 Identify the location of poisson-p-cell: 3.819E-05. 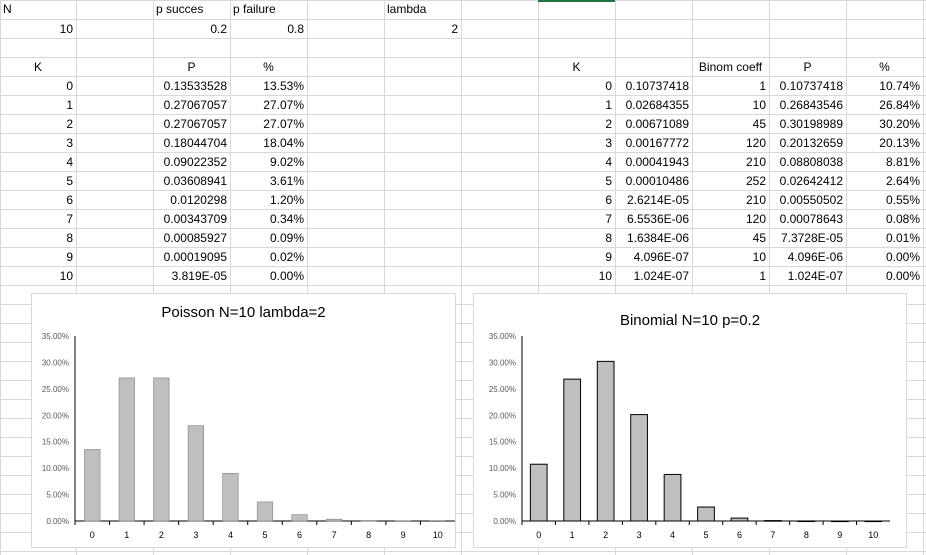
(199, 276).